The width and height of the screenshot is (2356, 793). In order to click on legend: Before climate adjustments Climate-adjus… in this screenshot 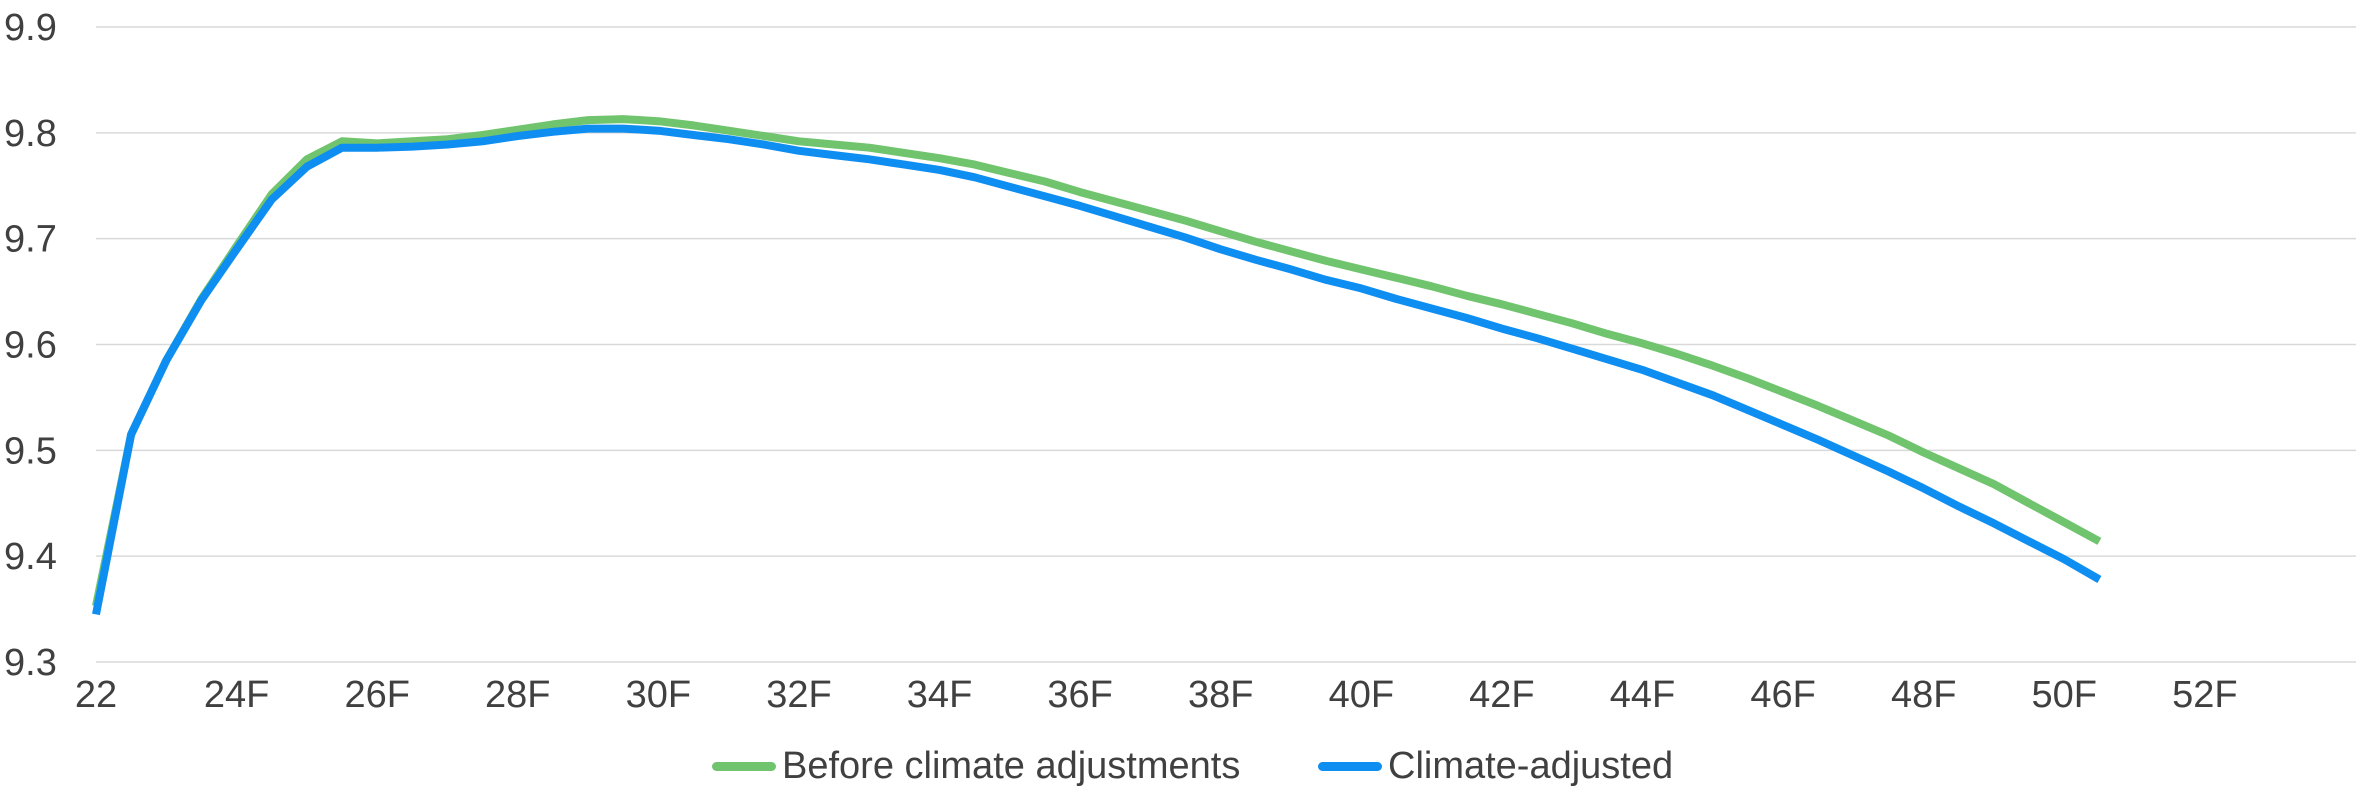, I will do `click(1178, 766)`.